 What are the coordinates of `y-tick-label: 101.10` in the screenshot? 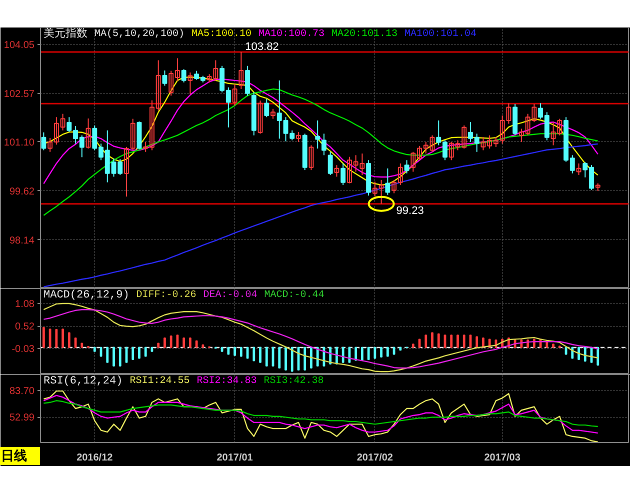 It's located at (19, 142).